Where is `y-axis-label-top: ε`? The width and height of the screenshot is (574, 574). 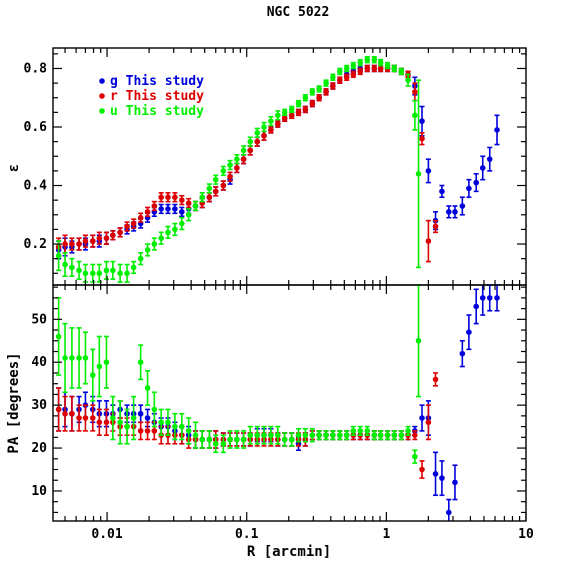 y-axis-label-top: ε is located at coordinates (14, 168).